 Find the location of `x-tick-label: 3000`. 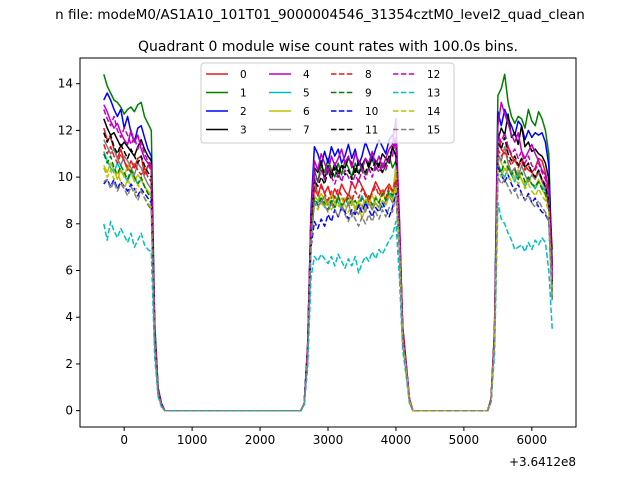

x-tick-label: 3000 is located at coordinates (328, 440).